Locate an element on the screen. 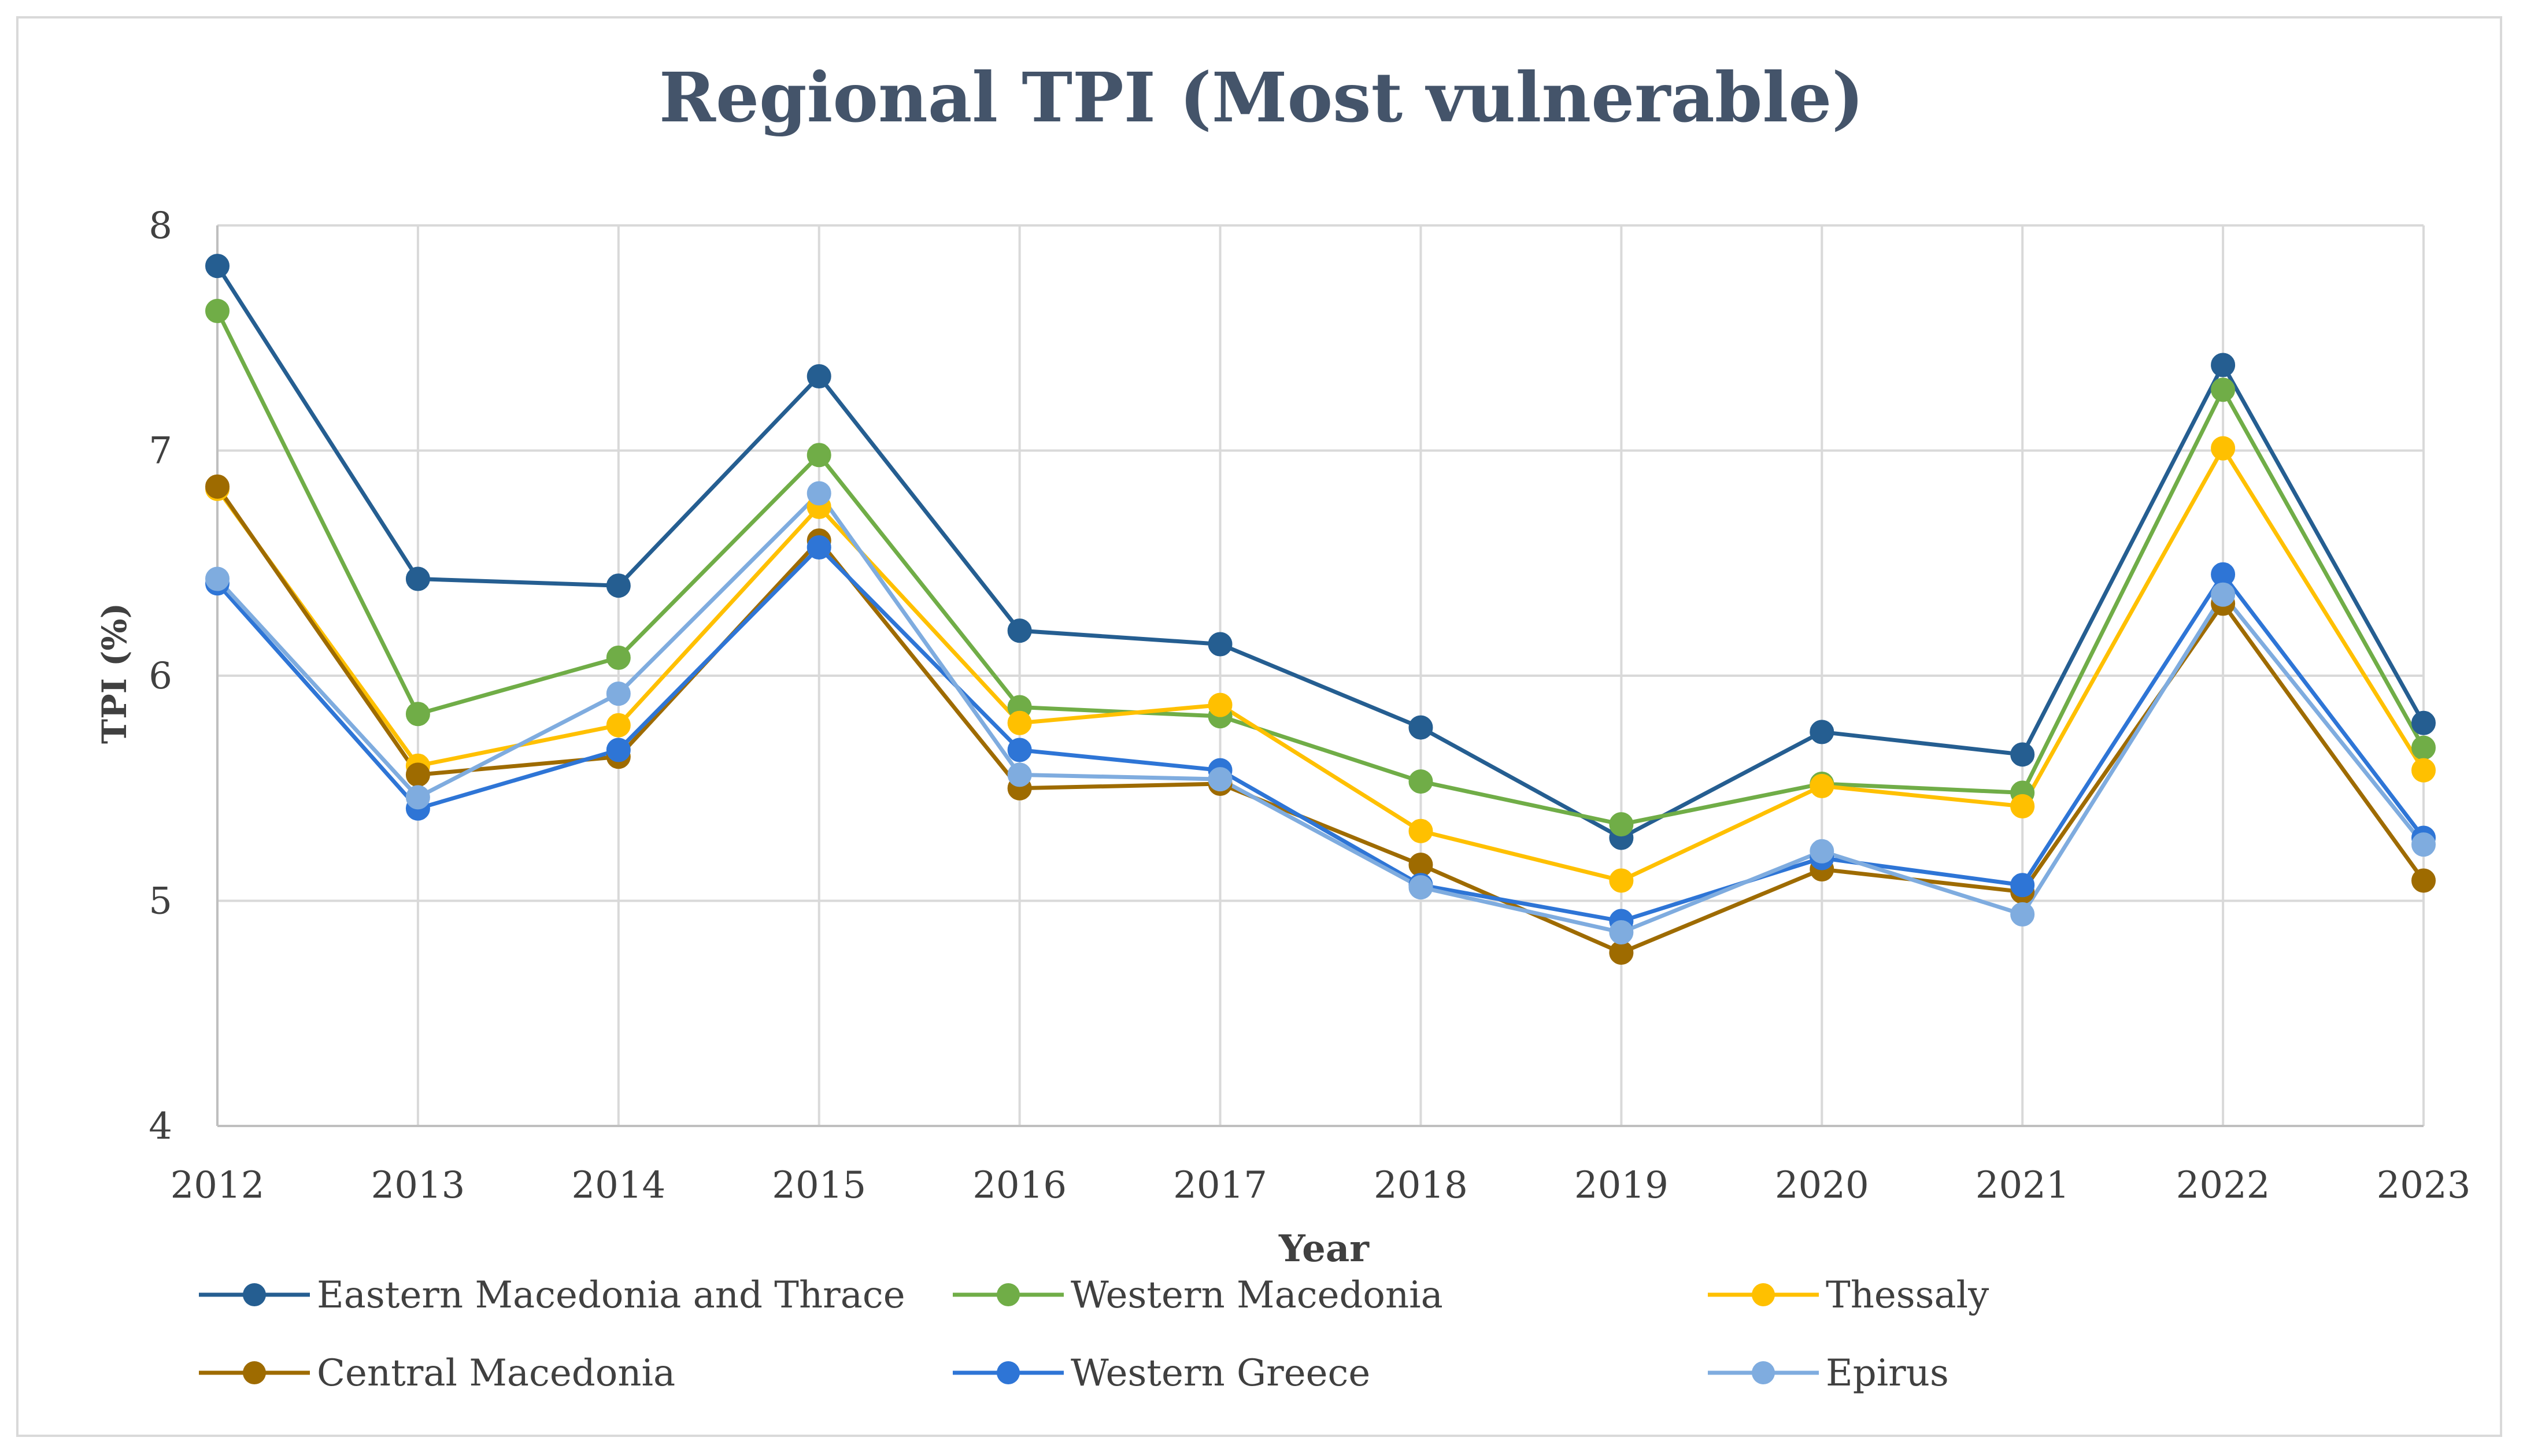 The height and width of the screenshot is (1456, 2523). chart-title: Regional TPI (Most vulnerable) is located at coordinates (1261, 98).